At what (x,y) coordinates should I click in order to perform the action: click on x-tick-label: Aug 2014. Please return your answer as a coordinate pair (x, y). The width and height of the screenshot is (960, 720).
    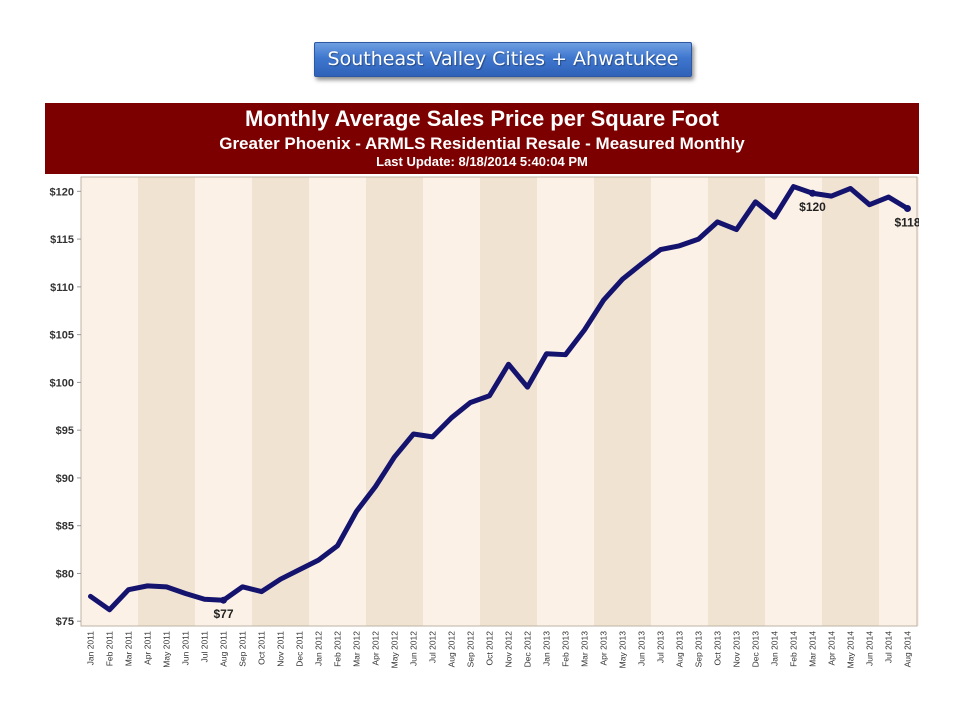
    Looking at the image, I should click on (908, 649).